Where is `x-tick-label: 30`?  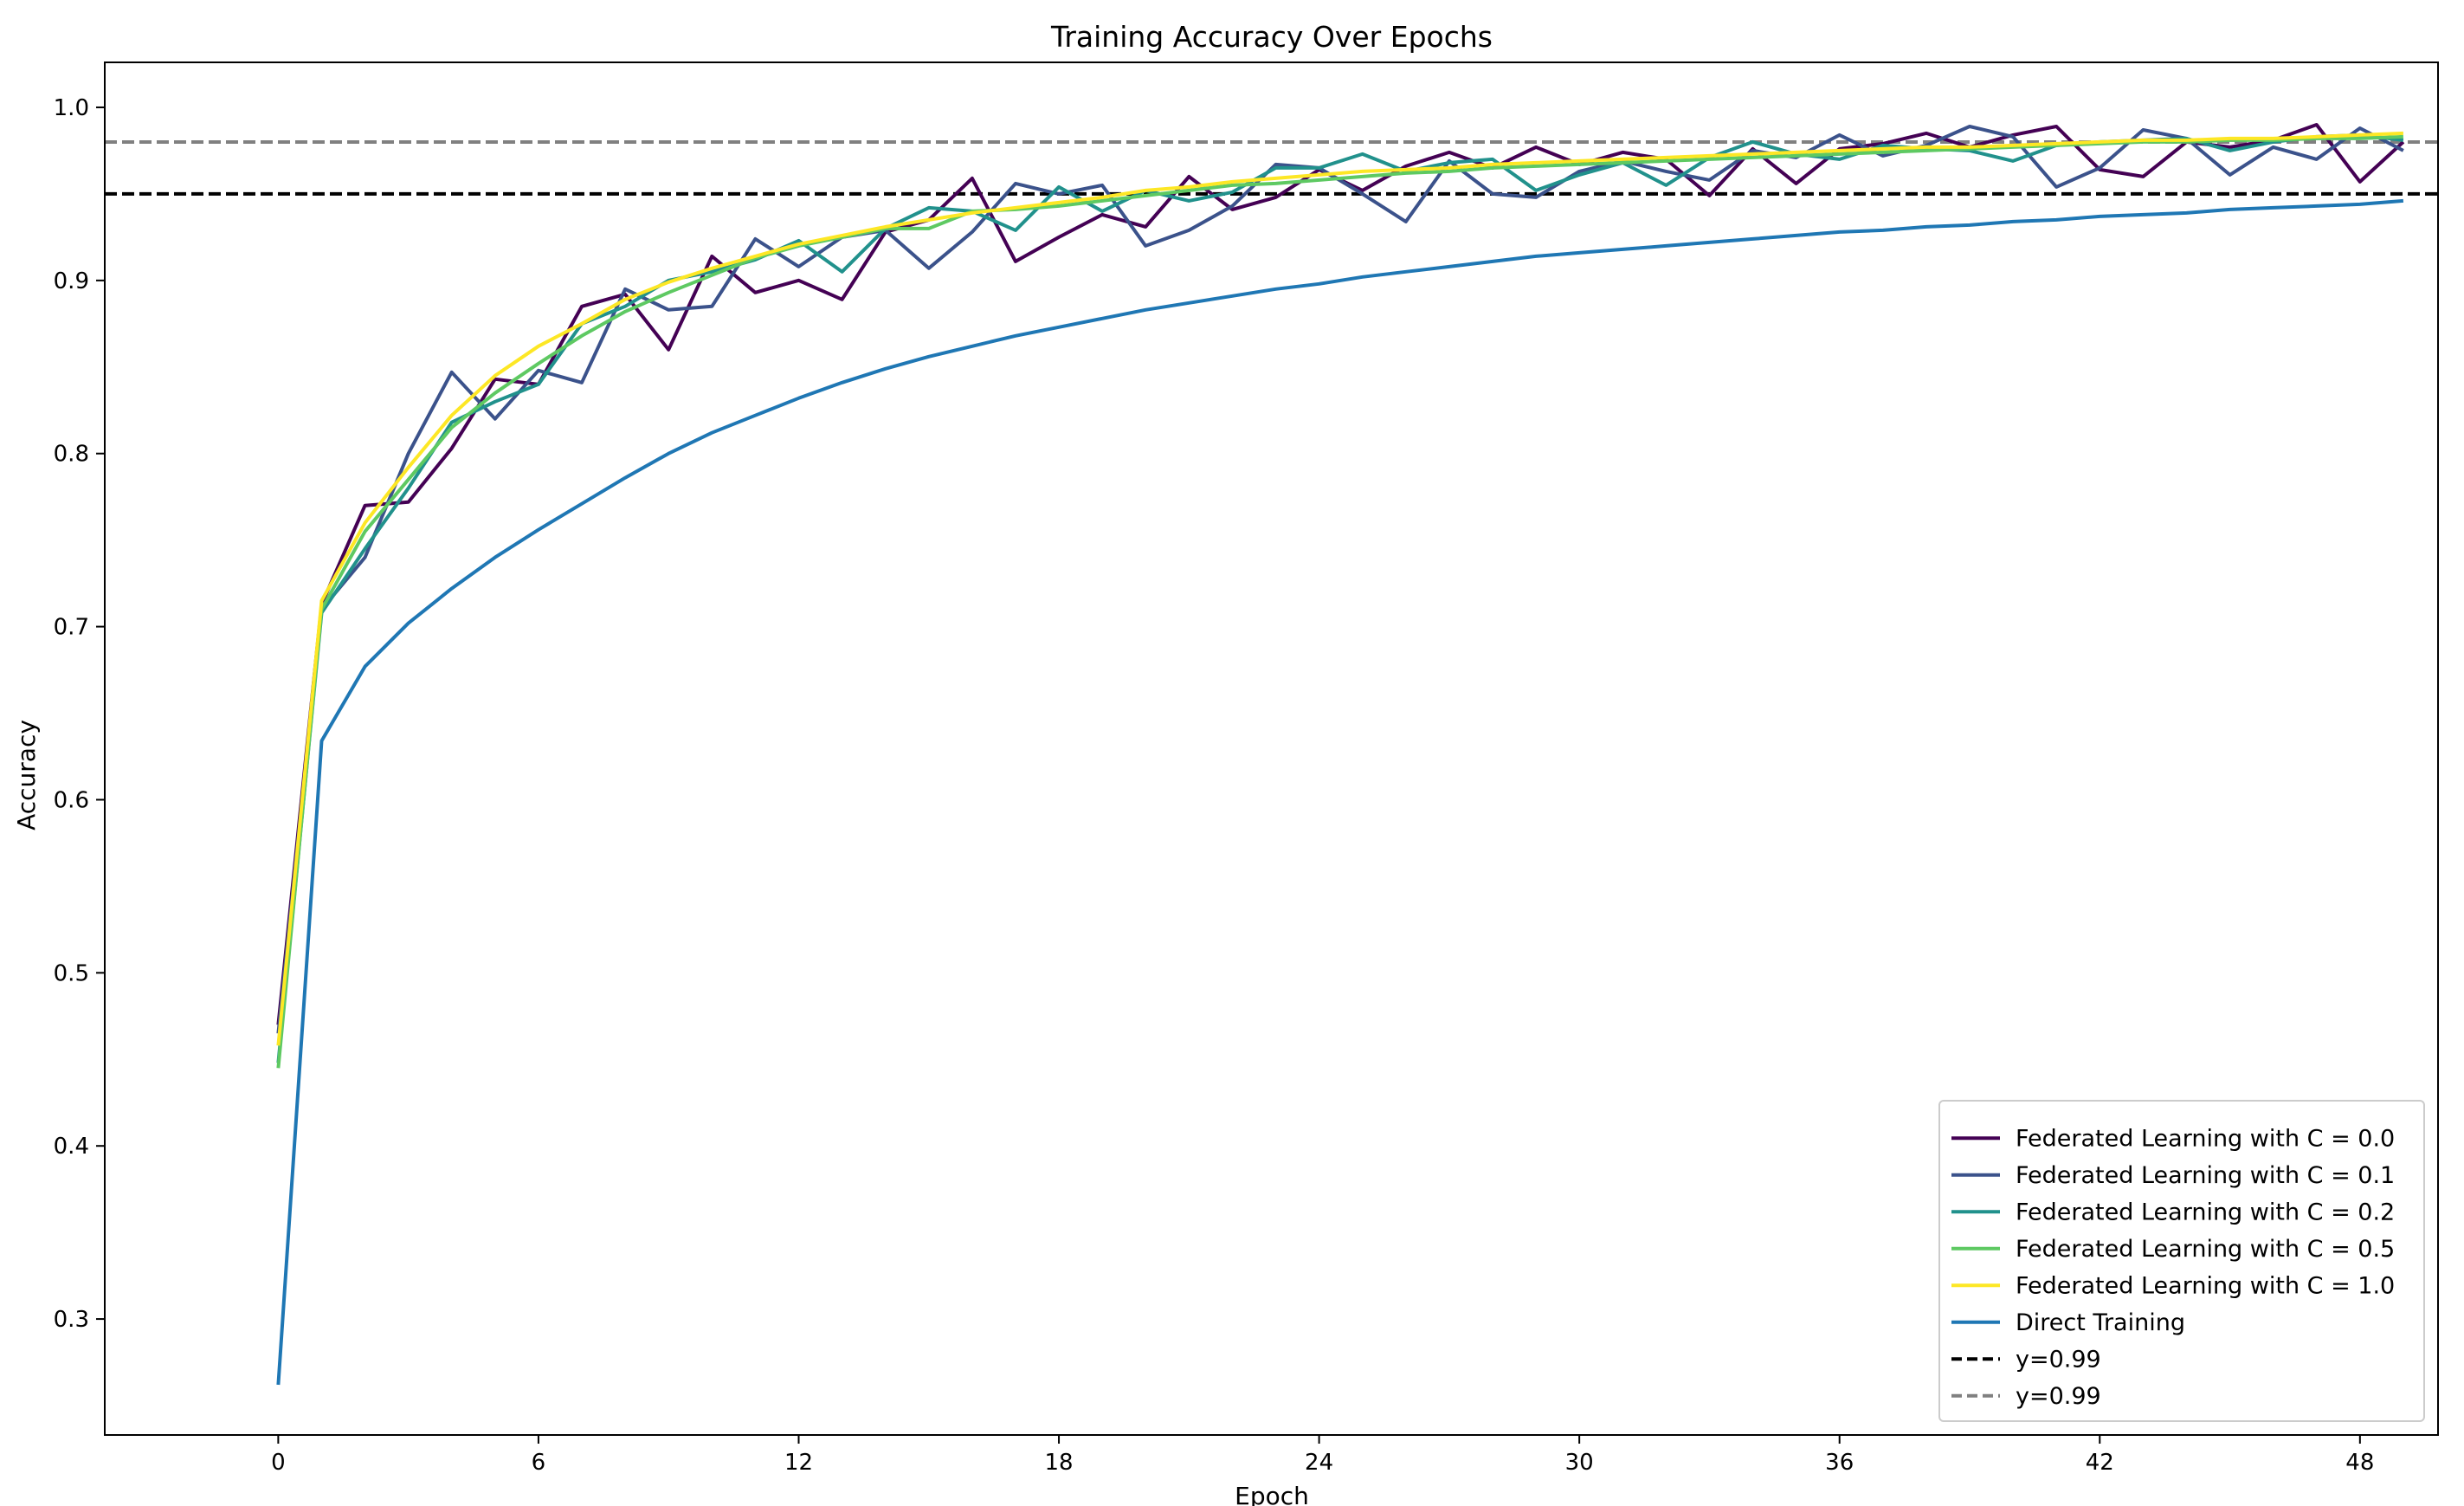
x-tick-label: 30 is located at coordinates (1579, 1463).